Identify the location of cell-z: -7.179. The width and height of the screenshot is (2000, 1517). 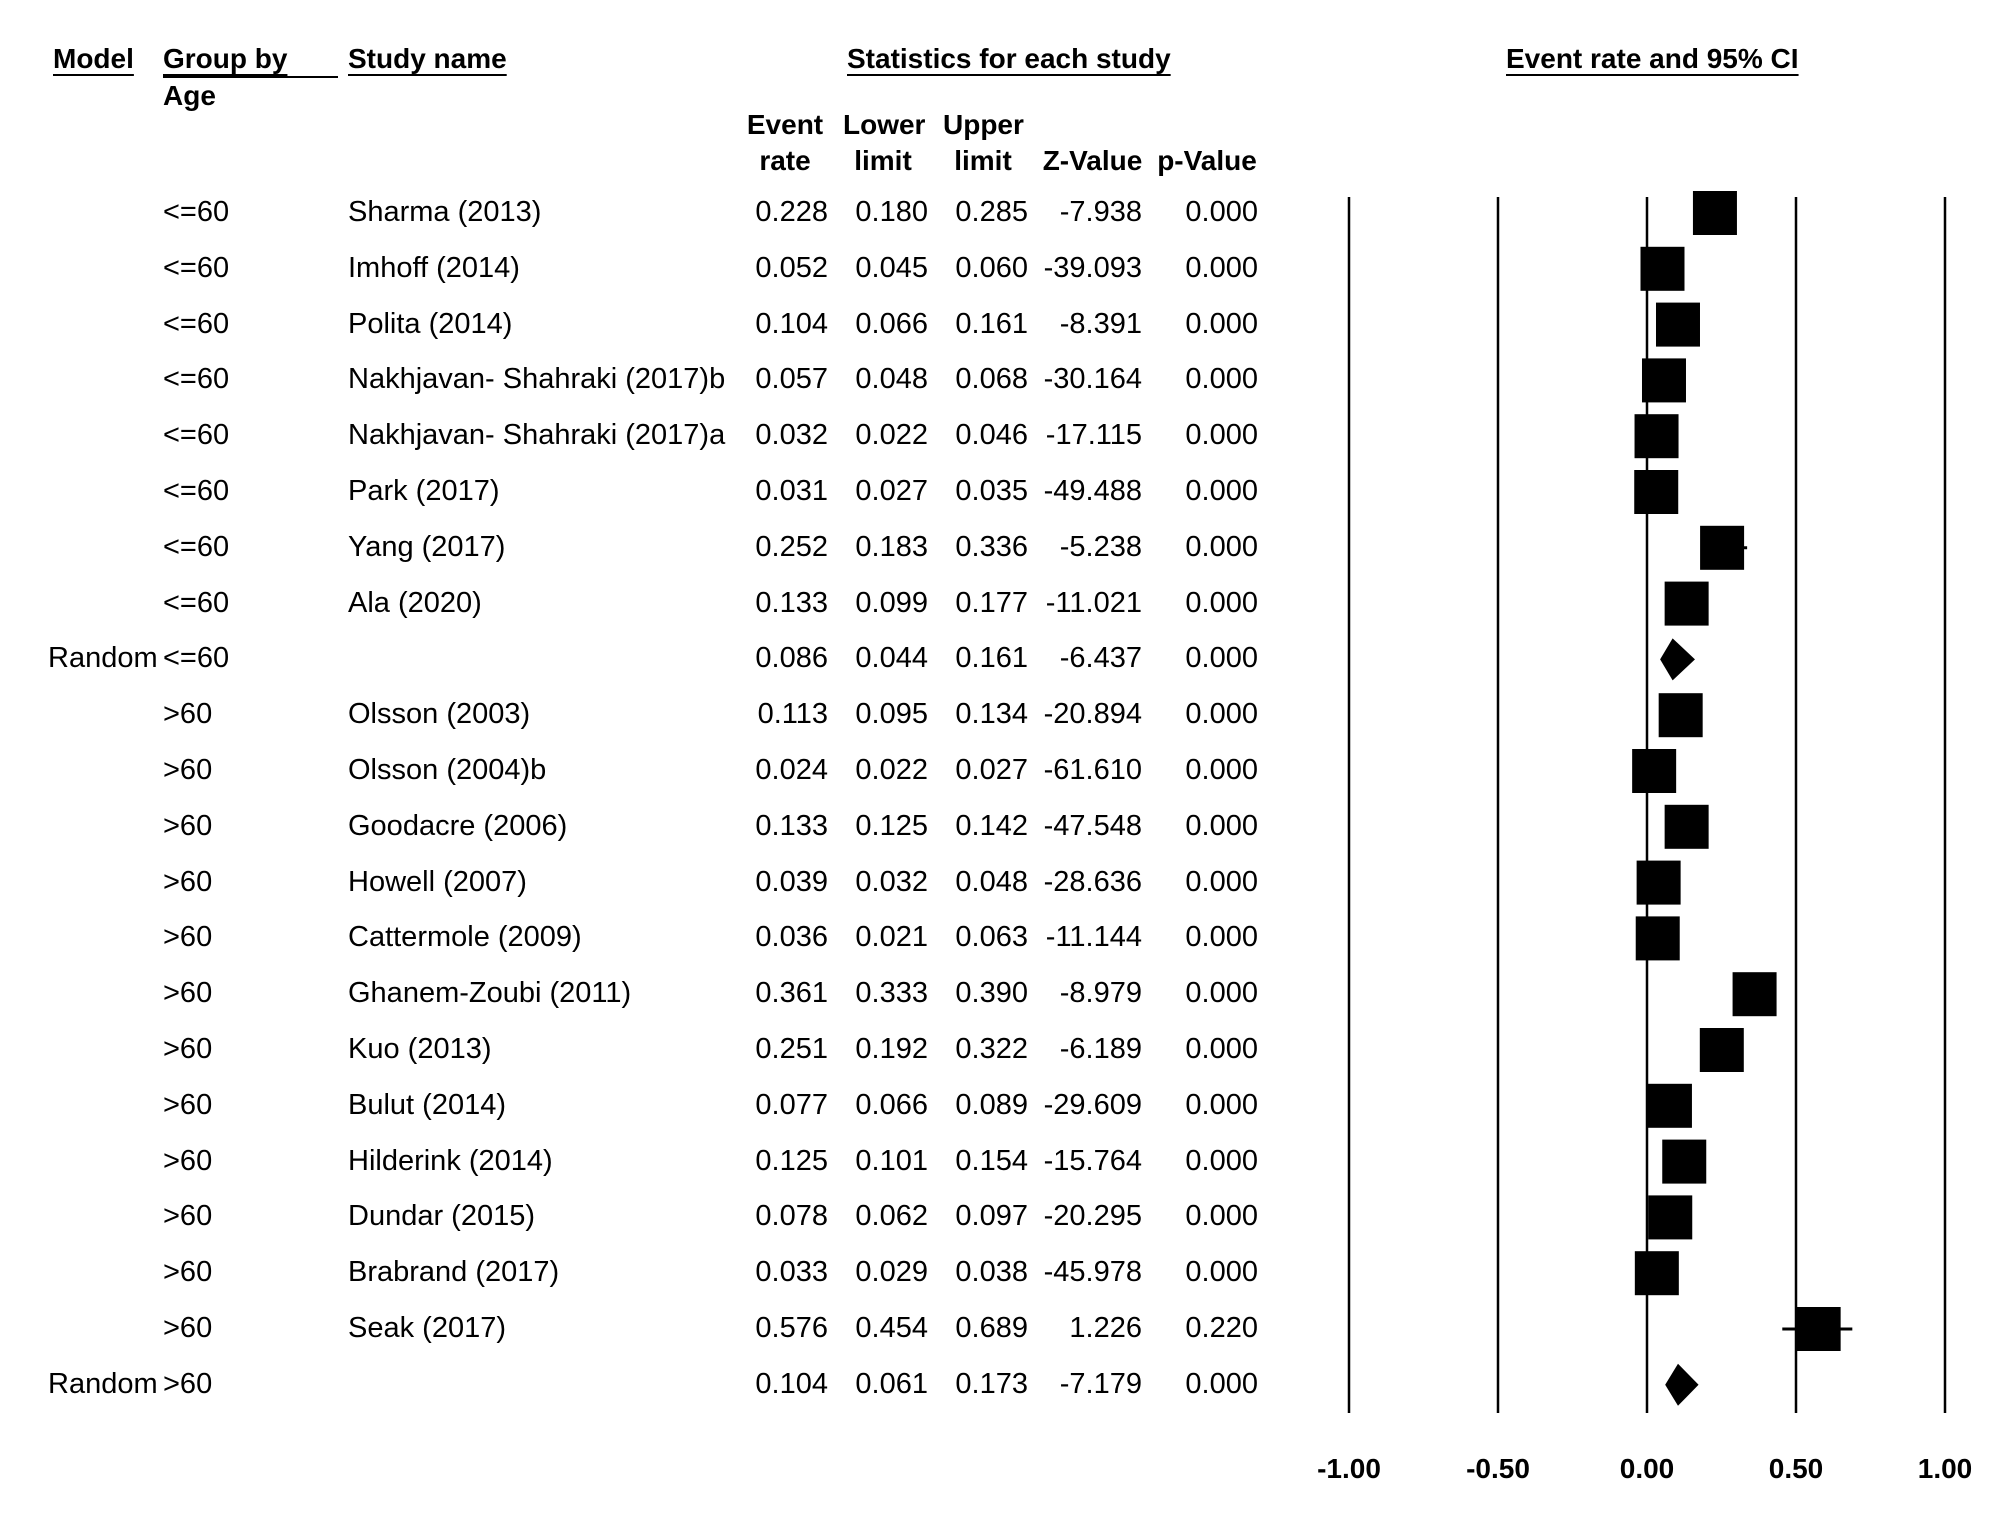
(1100, 1383).